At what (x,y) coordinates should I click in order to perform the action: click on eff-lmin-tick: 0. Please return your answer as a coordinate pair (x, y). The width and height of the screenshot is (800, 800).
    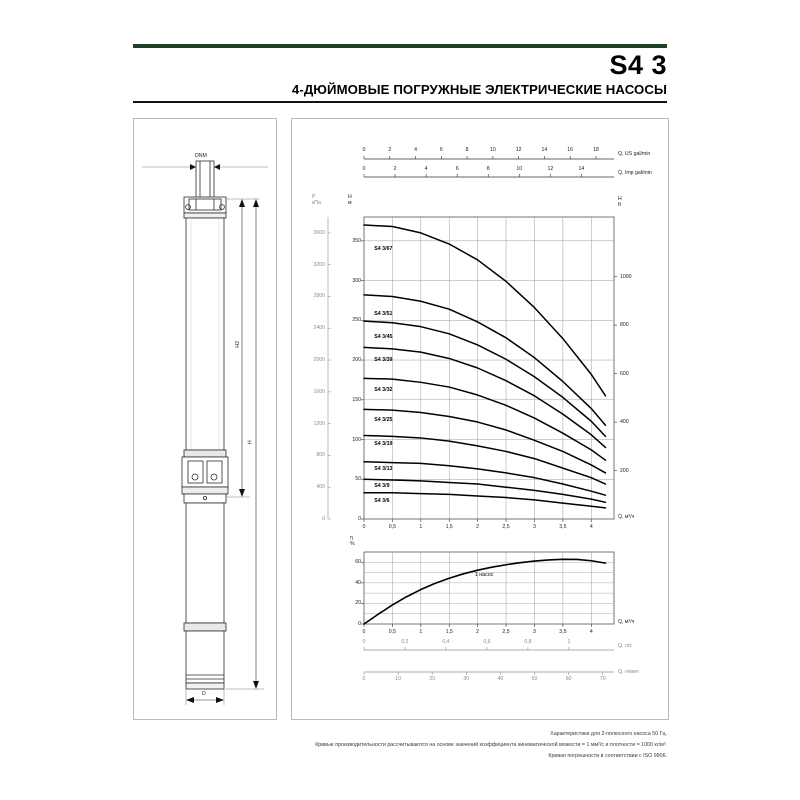
    Looking at the image, I should click on (364, 679).